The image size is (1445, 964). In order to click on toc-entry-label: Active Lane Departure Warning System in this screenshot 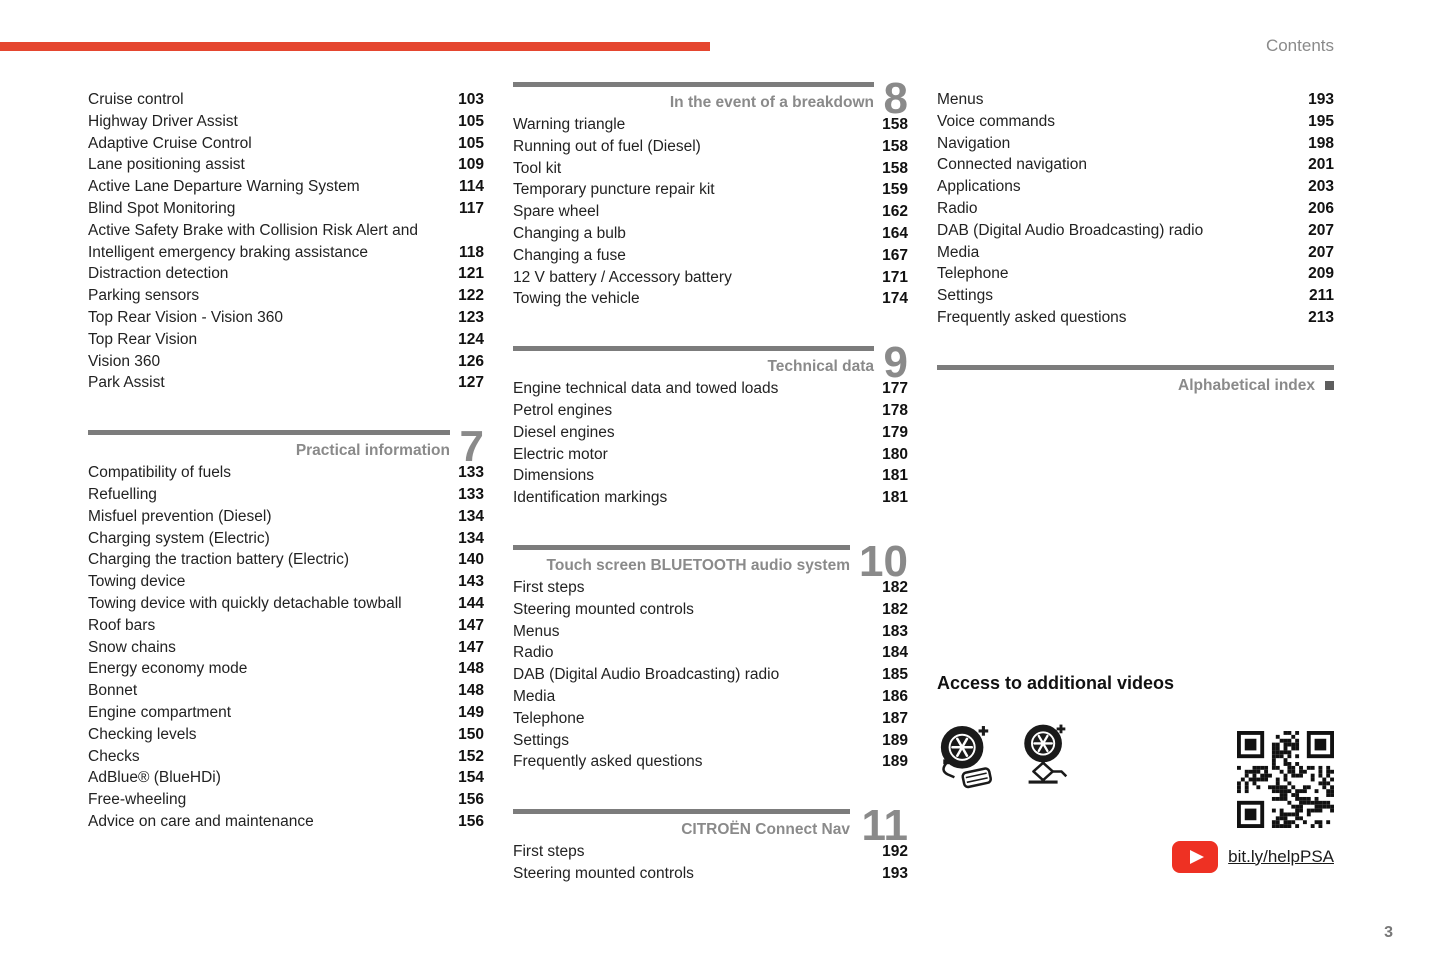, I will do `click(224, 187)`.